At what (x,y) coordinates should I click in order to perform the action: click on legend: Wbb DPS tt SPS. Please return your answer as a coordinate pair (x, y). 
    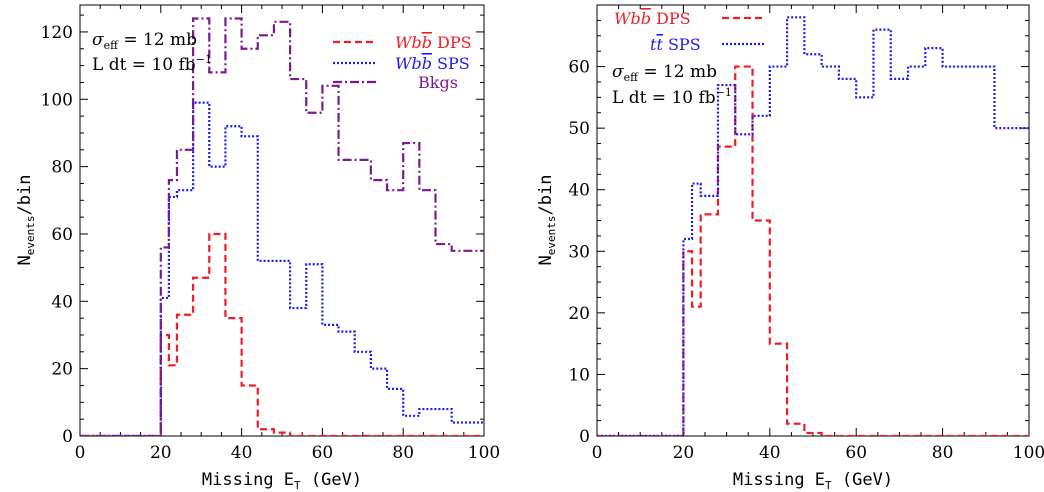
    Looking at the image, I should click on (690, 31).